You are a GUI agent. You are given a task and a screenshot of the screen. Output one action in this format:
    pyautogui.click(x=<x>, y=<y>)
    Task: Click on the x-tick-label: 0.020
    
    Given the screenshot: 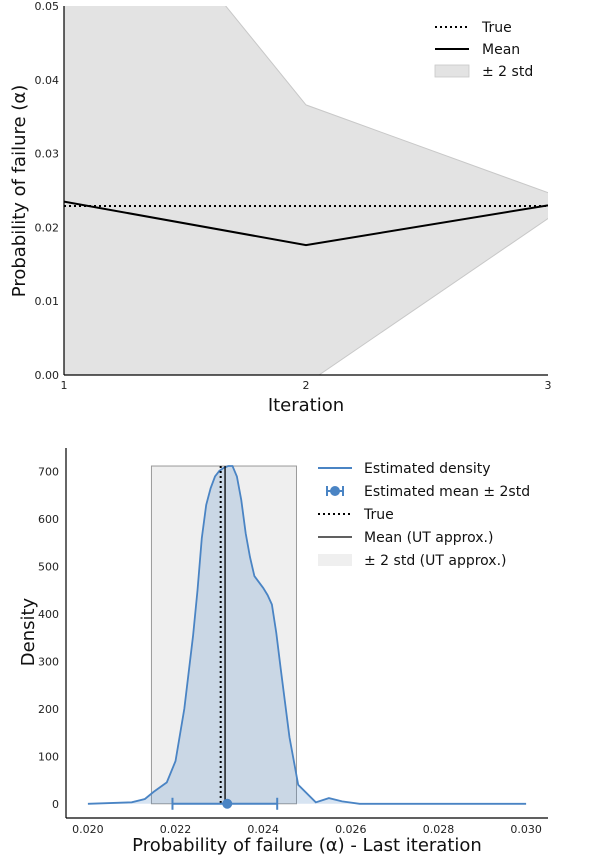 What is the action you would take?
    pyautogui.click(x=88, y=829)
    